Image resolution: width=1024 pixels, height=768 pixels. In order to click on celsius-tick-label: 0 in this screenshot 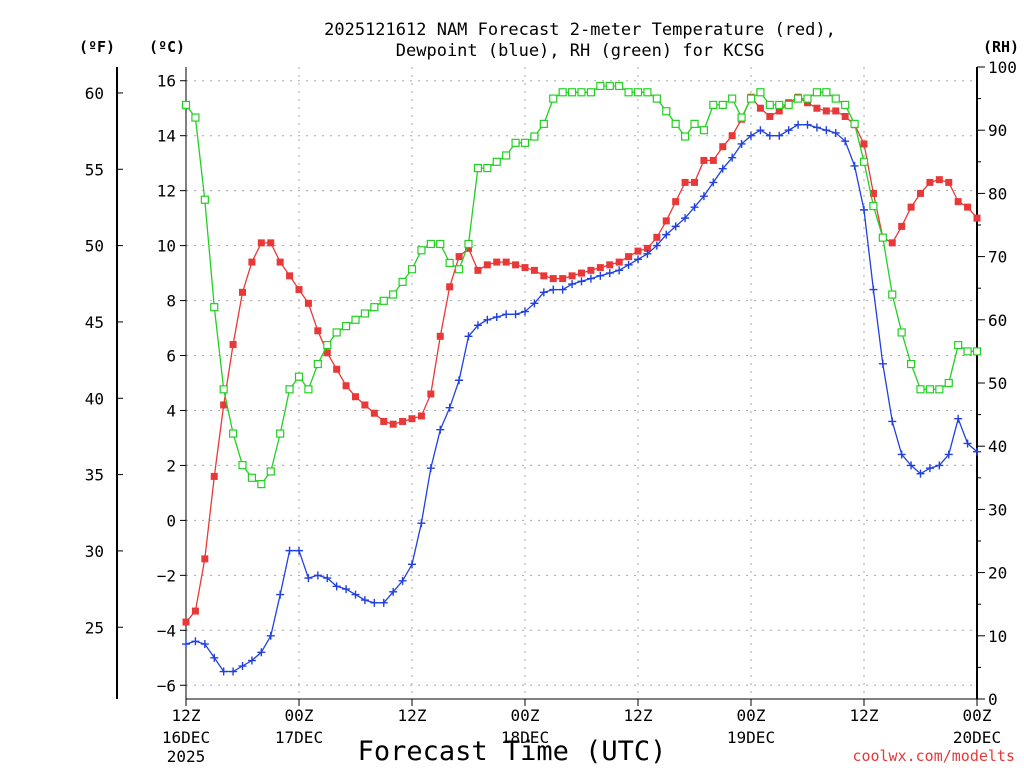, I will do `click(171, 520)`.